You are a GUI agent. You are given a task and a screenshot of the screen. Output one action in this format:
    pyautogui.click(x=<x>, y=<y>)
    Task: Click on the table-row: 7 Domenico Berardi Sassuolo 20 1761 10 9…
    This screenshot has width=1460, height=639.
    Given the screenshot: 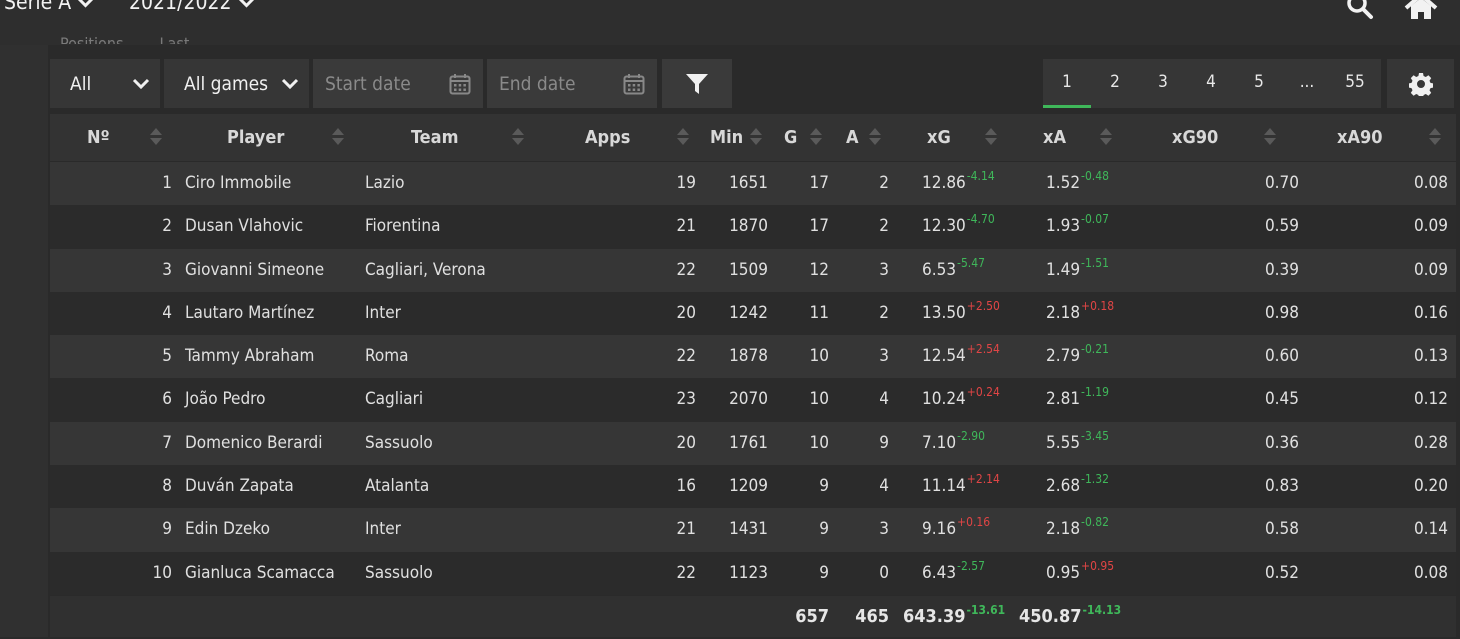 What is the action you would take?
    pyautogui.click(x=753, y=443)
    